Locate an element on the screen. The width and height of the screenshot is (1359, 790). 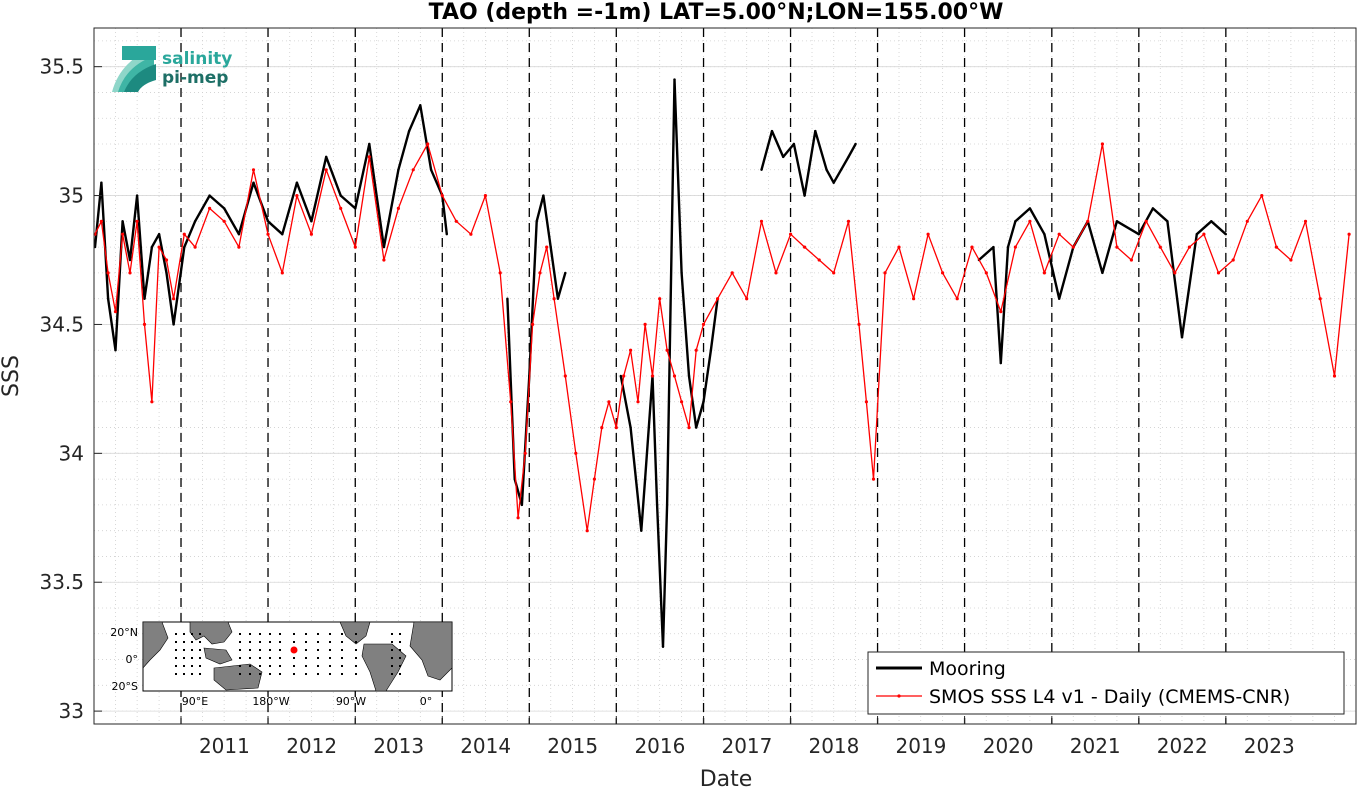
map-lon-label-0: 0° is located at coordinates (426, 701).